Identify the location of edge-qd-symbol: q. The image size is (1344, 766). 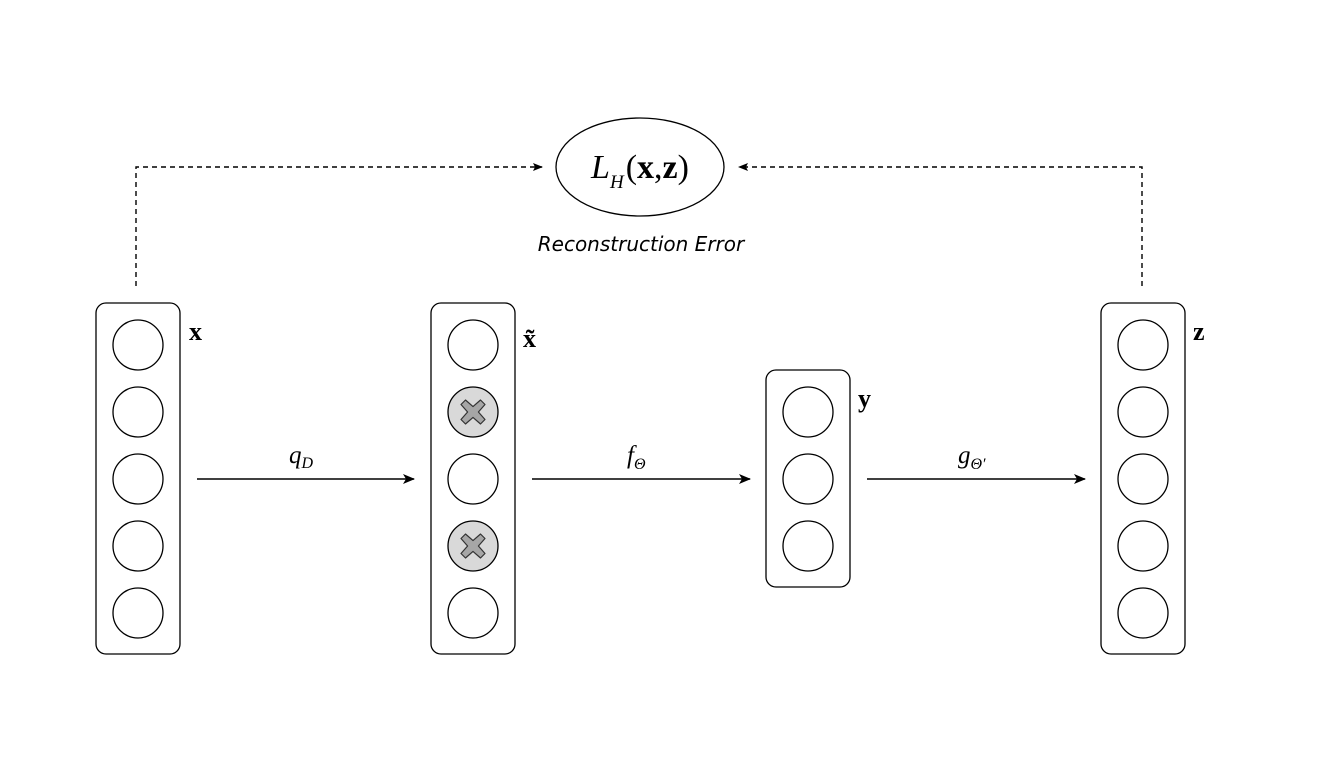
(295, 455).